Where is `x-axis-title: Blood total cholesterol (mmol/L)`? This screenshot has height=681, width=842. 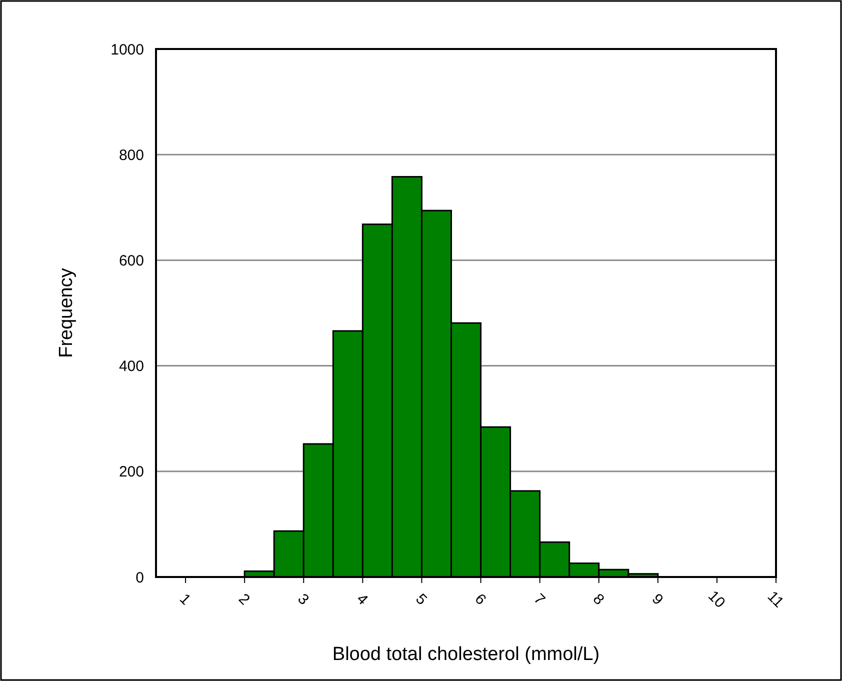
x-axis-title: Blood total cholesterol (mmol/L) is located at coordinates (466, 654).